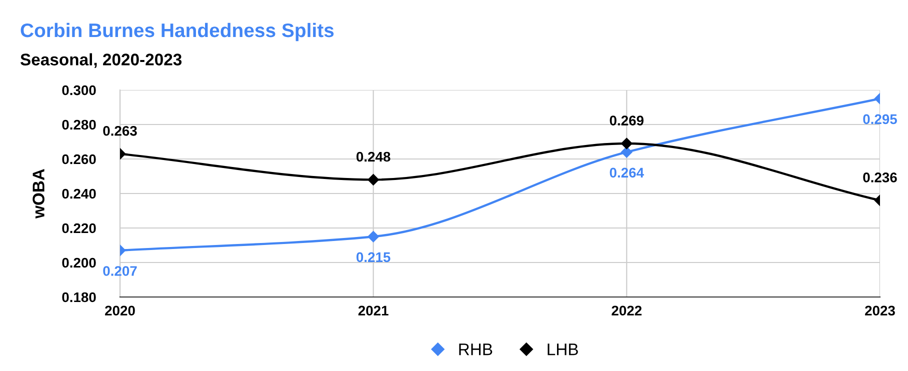 This screenshot has height=371, width=908. Describe the element at coordinates (79, 159) in the screenshot. I see `y-tick-label: 0.260` at that location.